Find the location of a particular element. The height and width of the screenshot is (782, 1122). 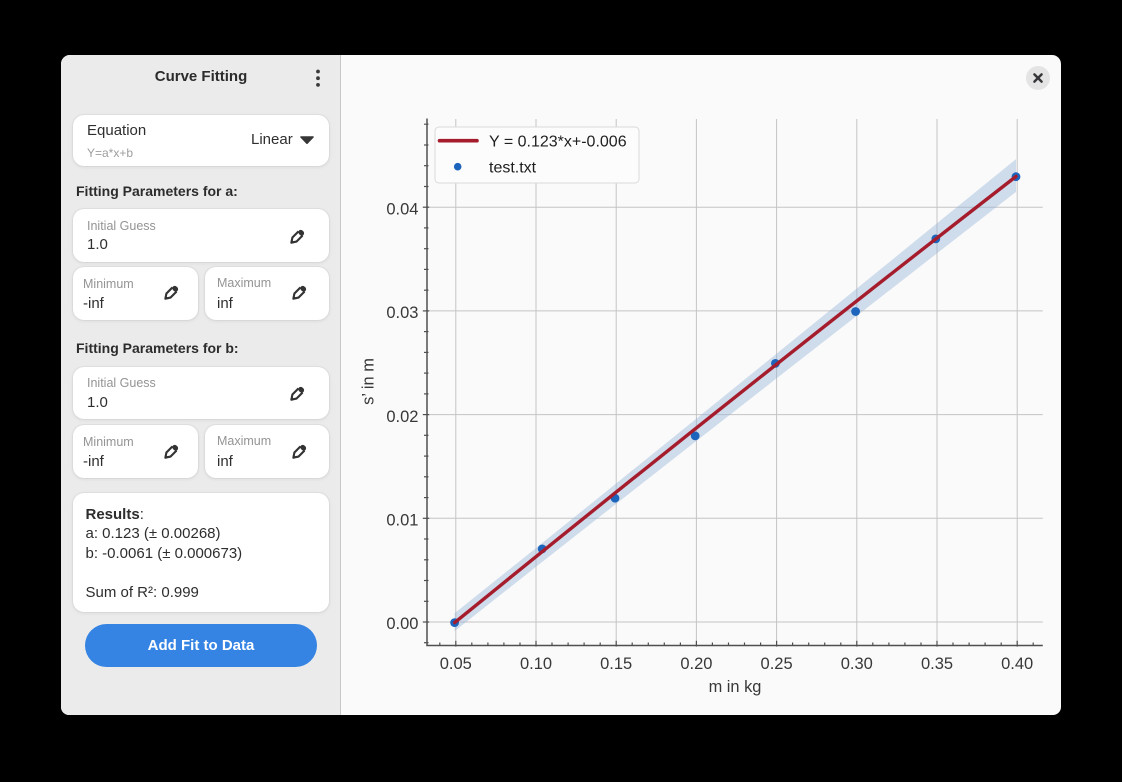

svg-text: 0.20 is located at coordinates (696, 664).